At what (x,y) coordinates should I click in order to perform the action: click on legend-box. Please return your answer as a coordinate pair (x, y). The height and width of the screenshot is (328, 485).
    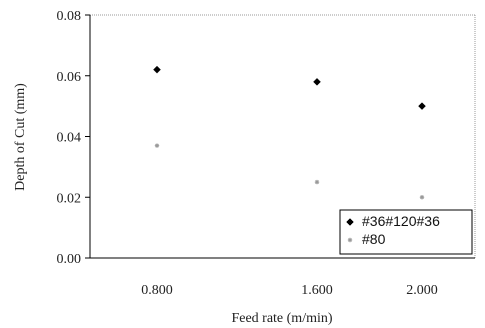
    Looking at the image, I should click on (406, 232).